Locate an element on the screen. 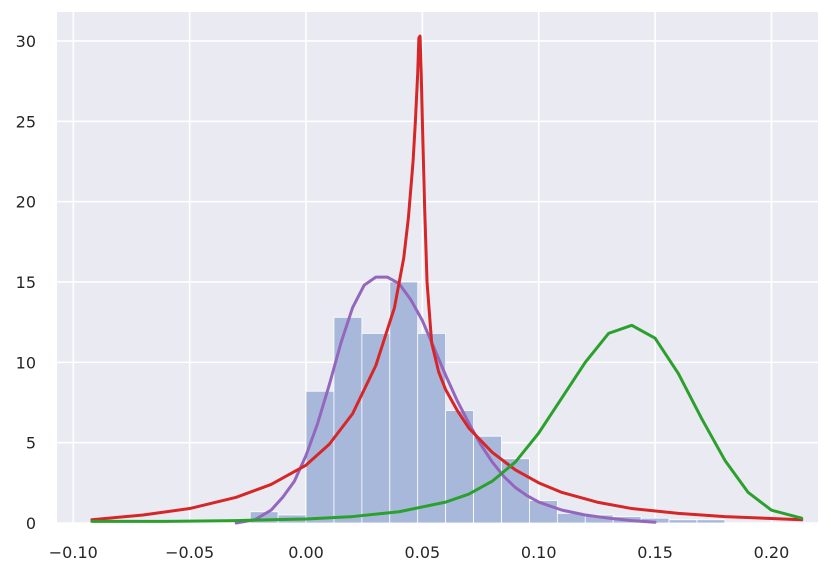 The height and width of the screenshot is (575, 831). y-tick-label: 10 is located at coordinates (26, 362).